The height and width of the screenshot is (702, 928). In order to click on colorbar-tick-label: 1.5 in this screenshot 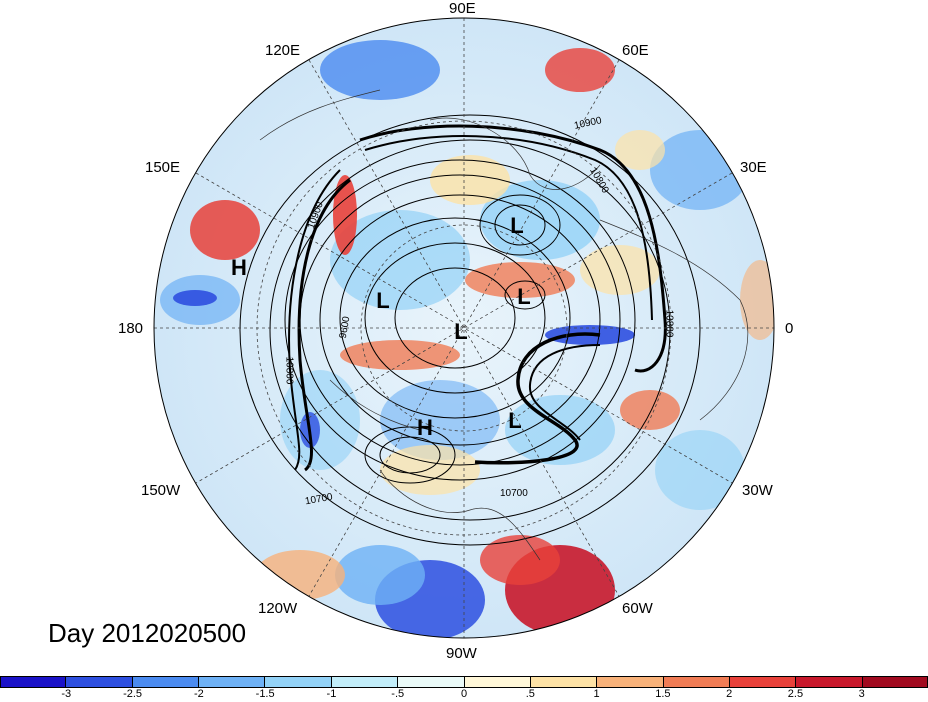, I will do `click(663, 694)`.